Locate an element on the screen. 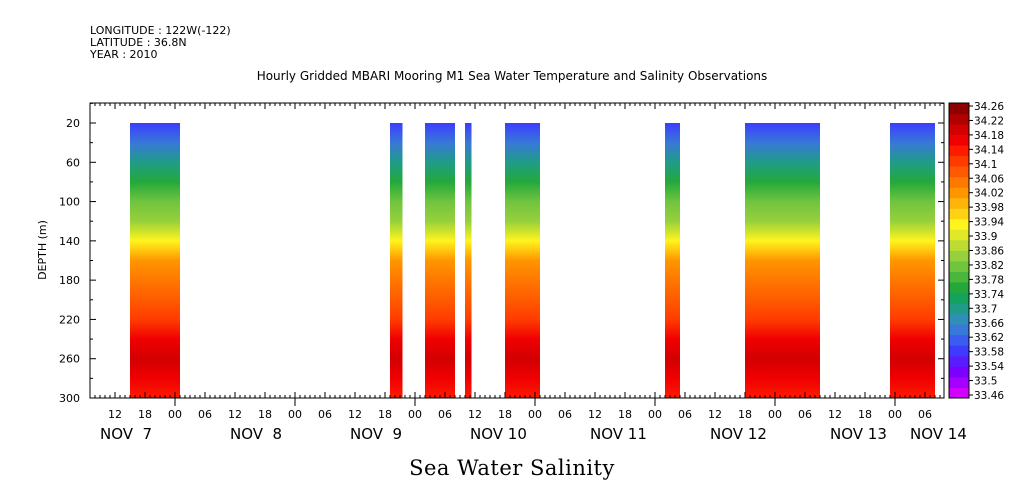 Image resolution: width=1009 pixels, height=504 pixels. colorbar-label: 34.06 is located at coordinates (989, 179).